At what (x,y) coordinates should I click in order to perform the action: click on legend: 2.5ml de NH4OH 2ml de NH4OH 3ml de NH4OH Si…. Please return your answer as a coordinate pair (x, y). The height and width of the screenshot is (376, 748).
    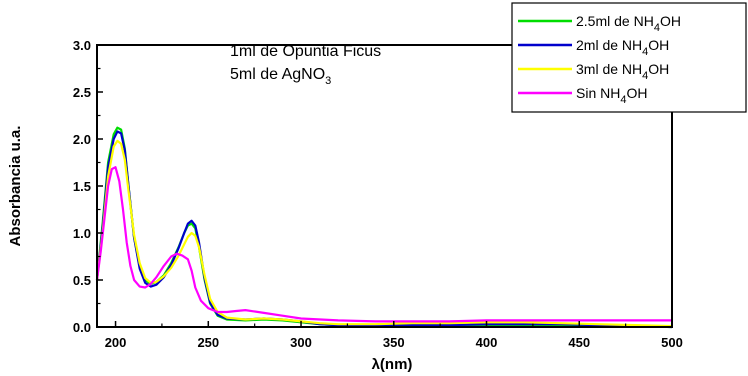
    Looking at the image, I should click on (629, 57).